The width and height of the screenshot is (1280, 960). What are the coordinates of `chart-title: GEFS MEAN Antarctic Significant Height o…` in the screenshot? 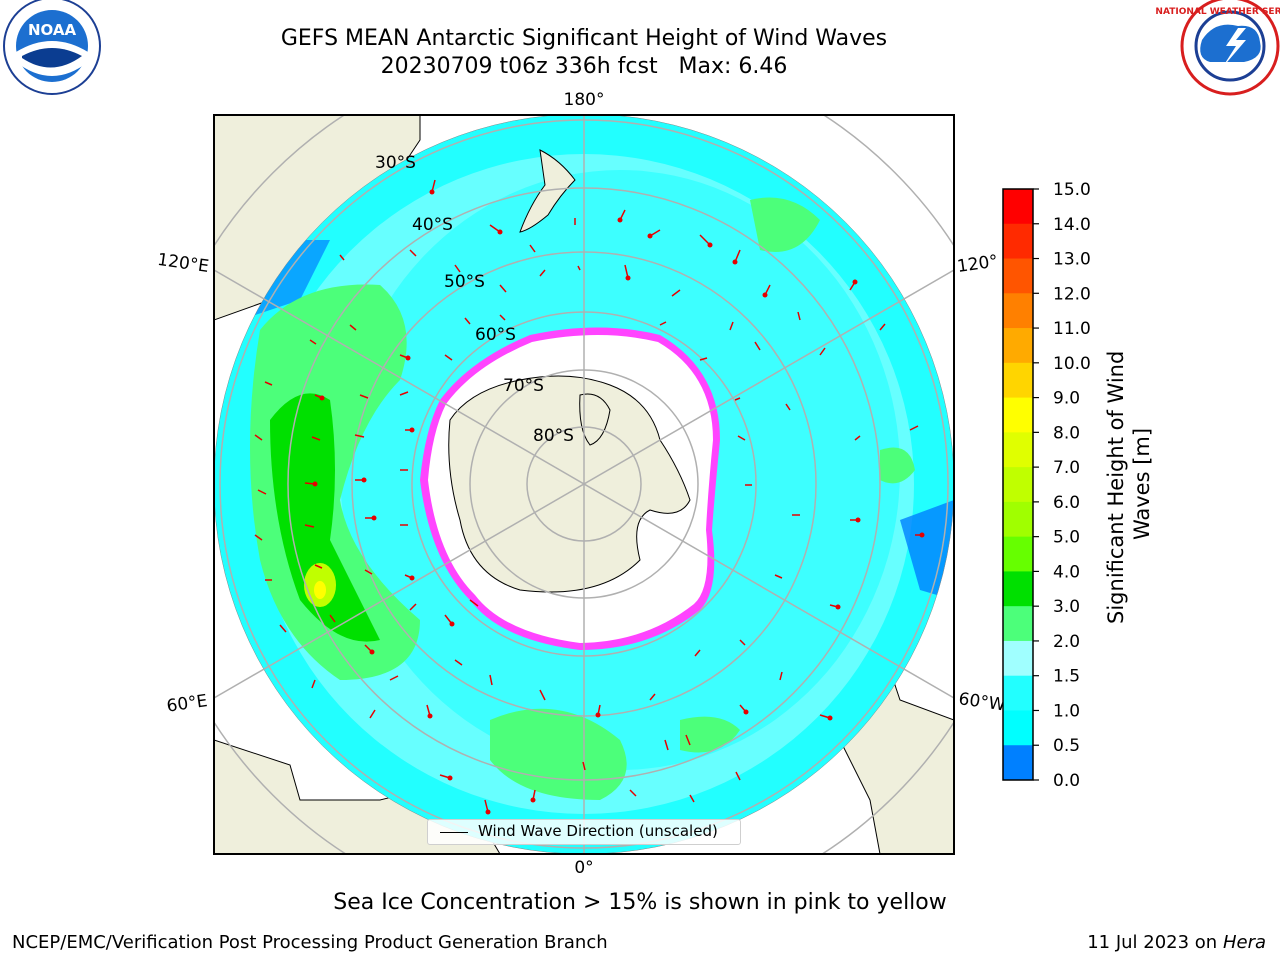 It's located at (584, 38).